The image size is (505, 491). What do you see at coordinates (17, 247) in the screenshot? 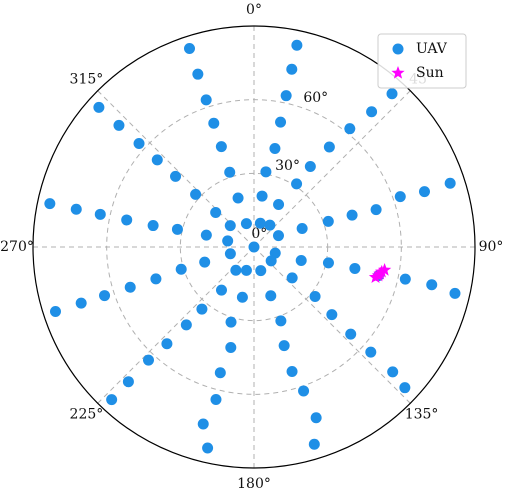
I see `theta-tick-label: 270°` at bounding box center [17, 247].